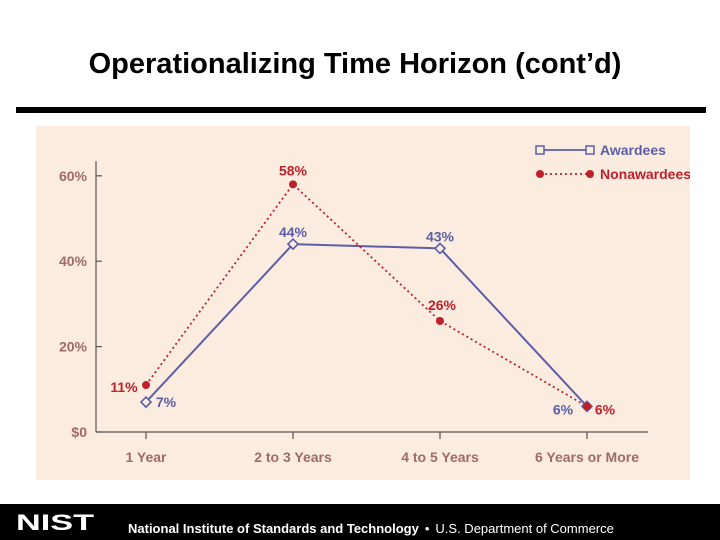 The image size is (720, 540). I want to click on data-label-awardees: 6%, so click(563, 409).